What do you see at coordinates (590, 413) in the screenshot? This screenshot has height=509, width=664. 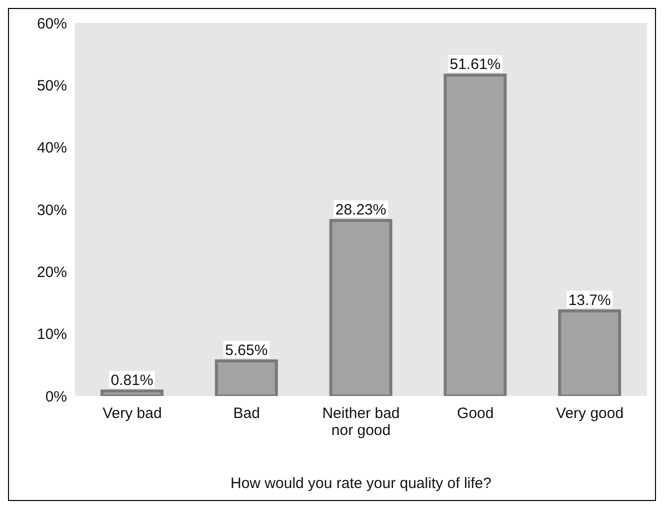 I see `x-tick-label: Very good` at bounding box center [590, 413].